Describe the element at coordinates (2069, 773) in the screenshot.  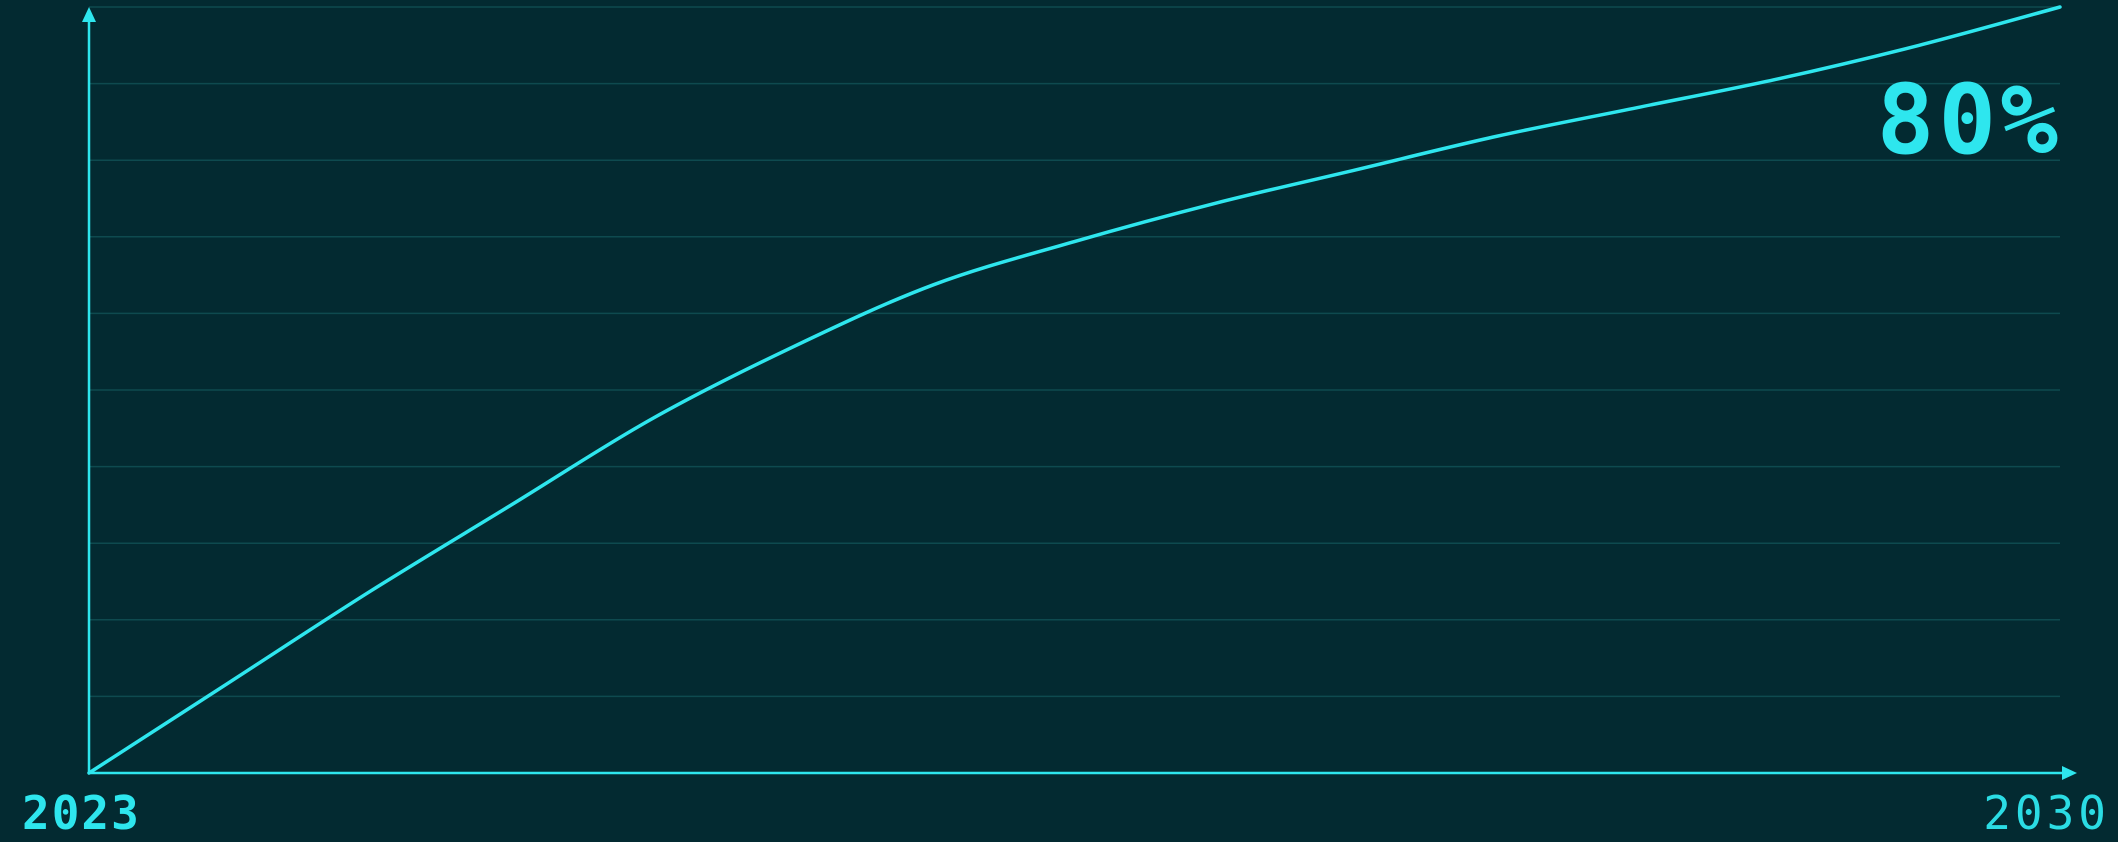
I see `x-axis-arrow-icon` at that location.